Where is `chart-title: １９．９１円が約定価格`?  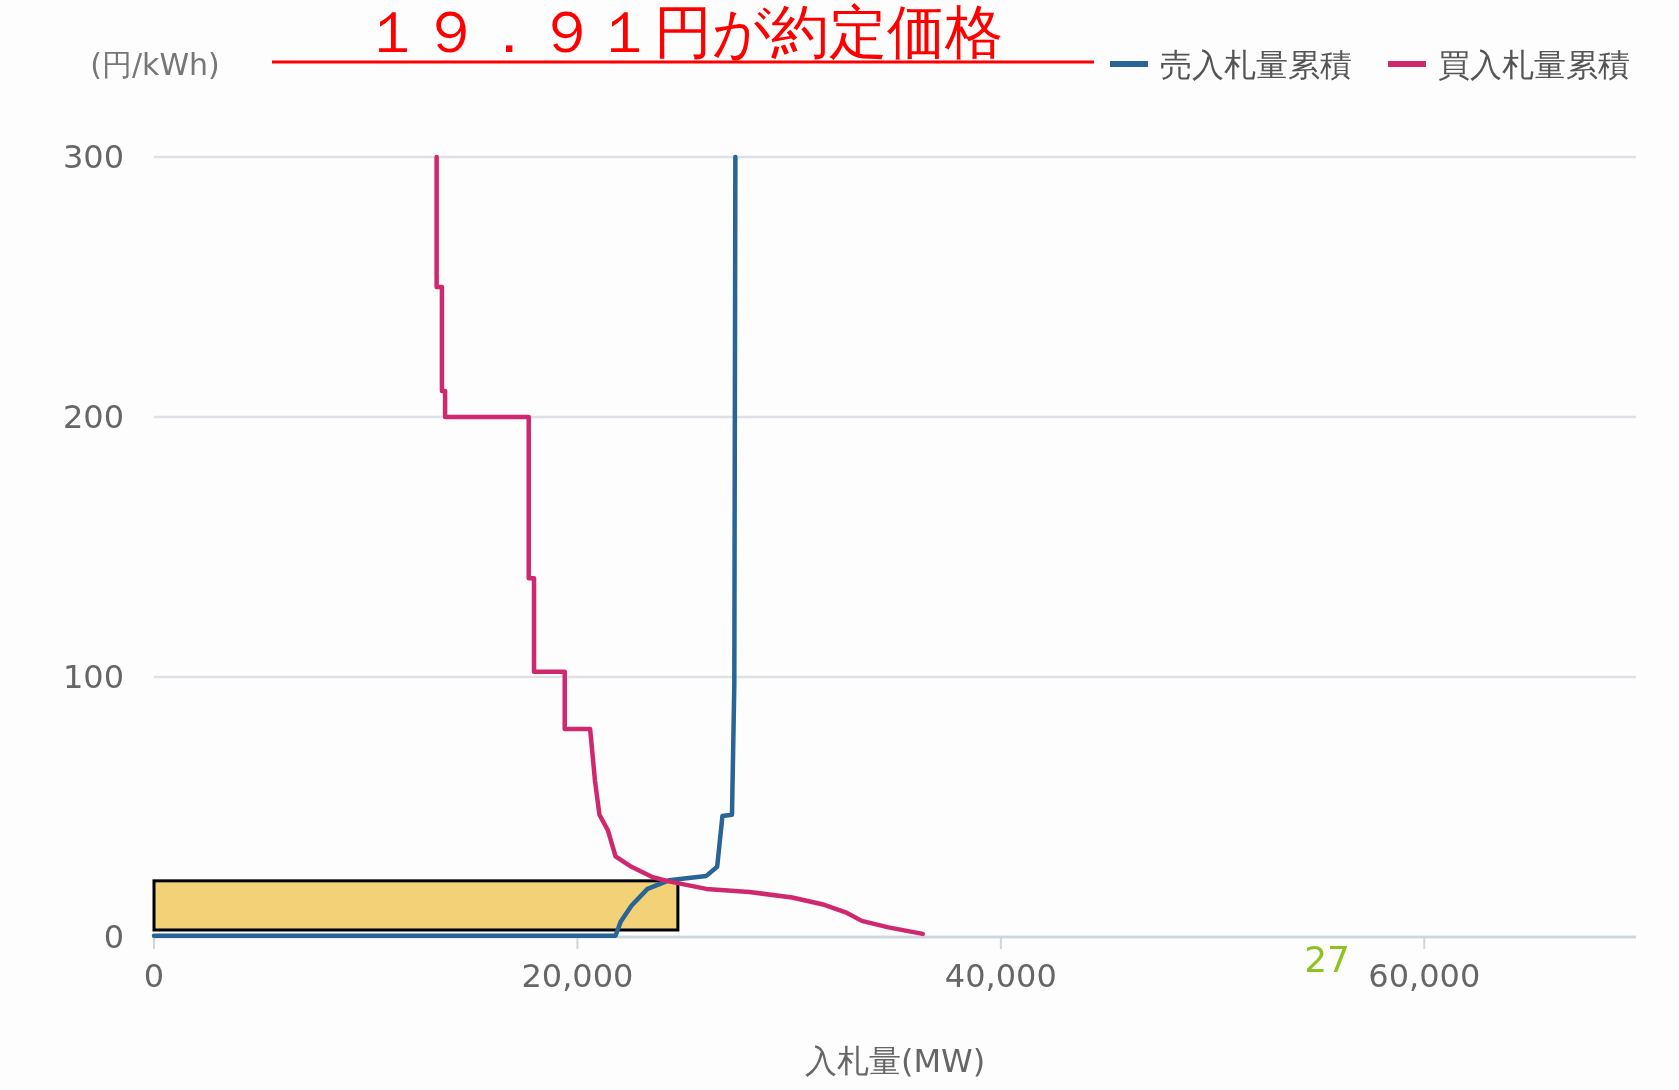 chart-title: １９．９１円が約定価格 is located at coordinates (683, 33).